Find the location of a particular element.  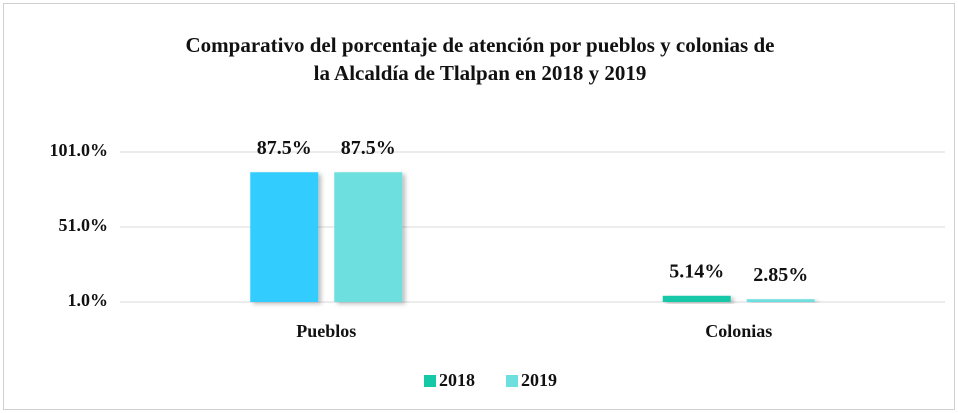

y-tick-label: 101.0% is located at coordinates (79, 150).